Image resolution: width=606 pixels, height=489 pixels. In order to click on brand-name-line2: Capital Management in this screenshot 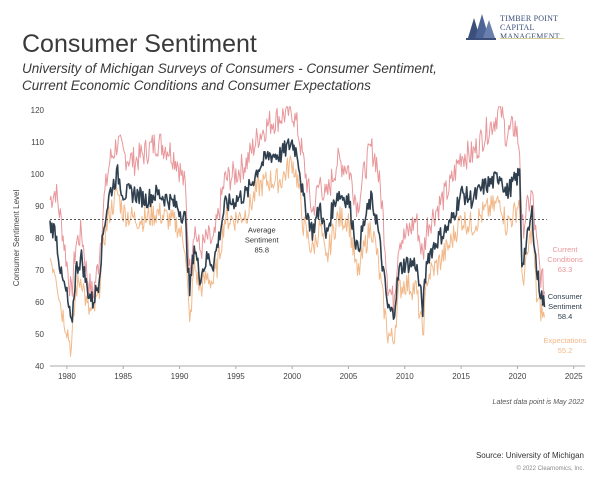, I will do `click(530, 32)`.